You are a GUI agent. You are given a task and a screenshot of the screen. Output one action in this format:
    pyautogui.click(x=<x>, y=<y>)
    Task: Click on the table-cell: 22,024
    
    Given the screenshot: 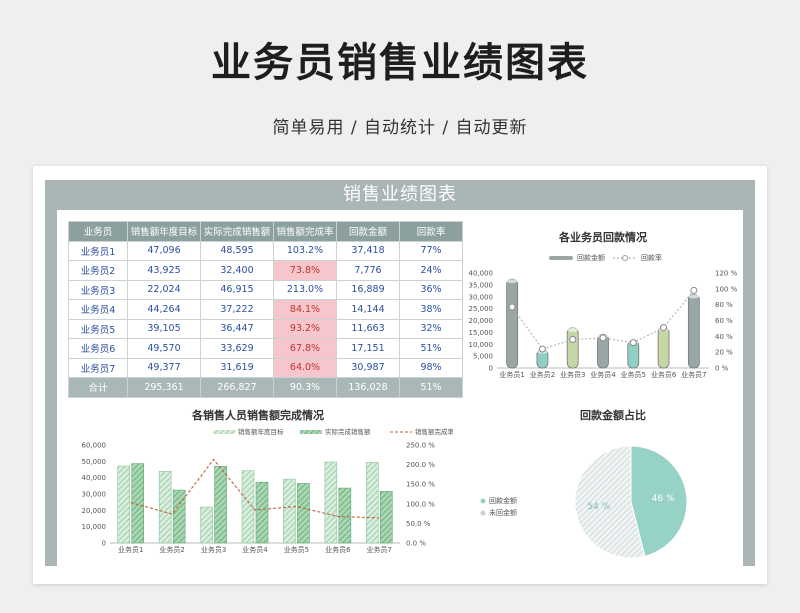 What is the action you would take?
    pyautogui.click(x=164, y=289)
    